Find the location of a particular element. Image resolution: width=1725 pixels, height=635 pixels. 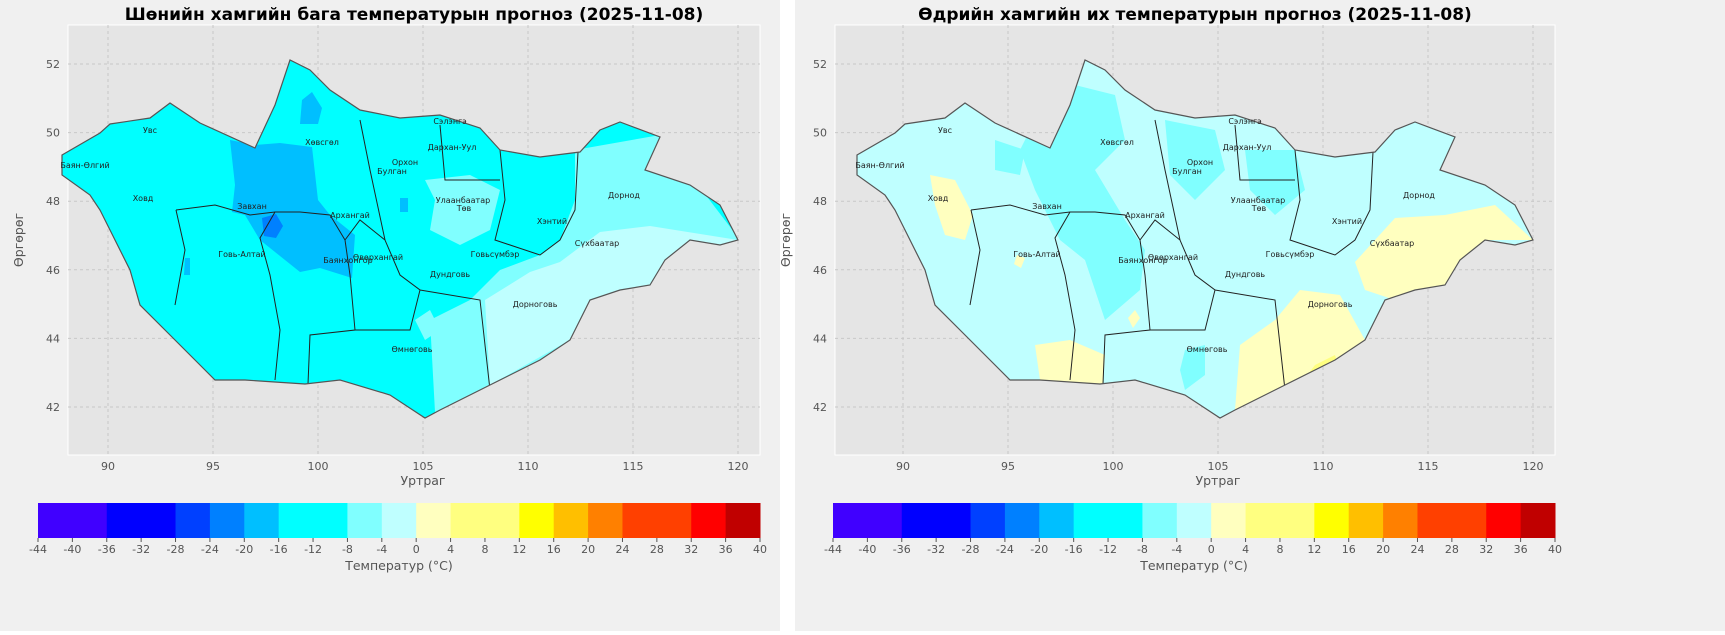

province-label: Дорнод is located at coordinates (1419, 195).